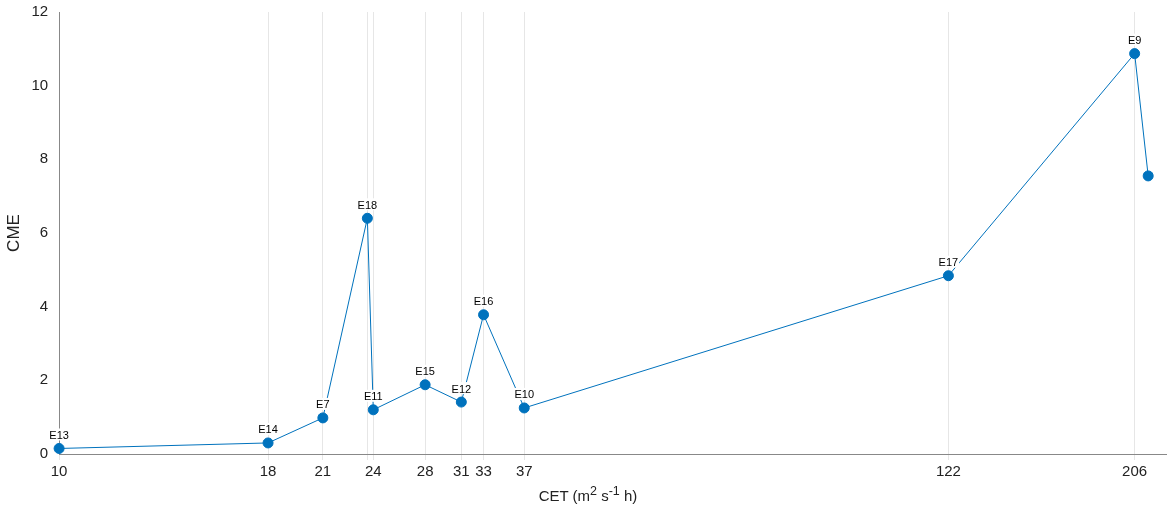 The height and width of the screenshot is (510, 1176). Describe the element at coordinates (268, 429) in the screenshot. I see `data-label: E14` at that location.